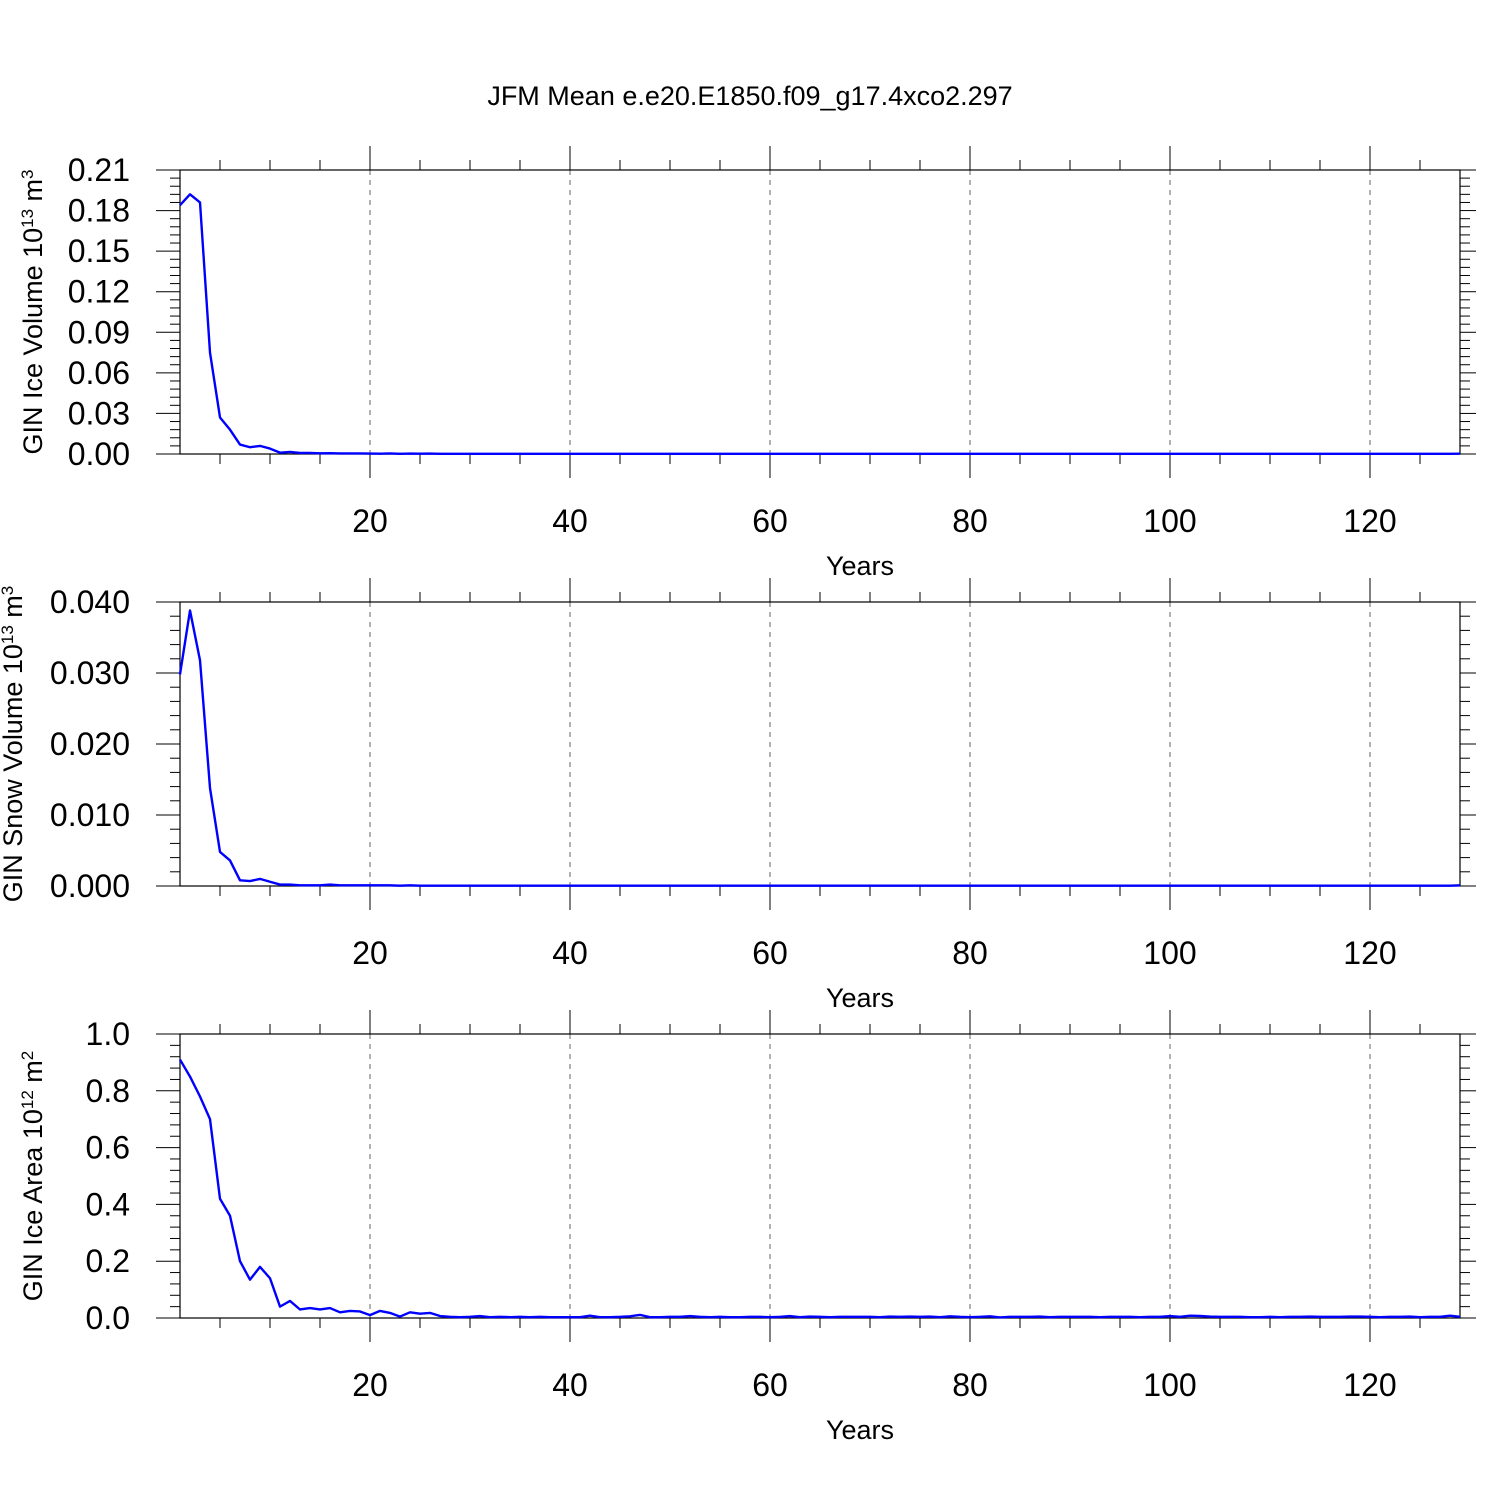 The width and height of the screenshot is (1500, 1500). Describe the element at coordinates (14, 744) in the screenshot. I see `y-axis-title: GIN Snow Volume 1013 m3` at that location.